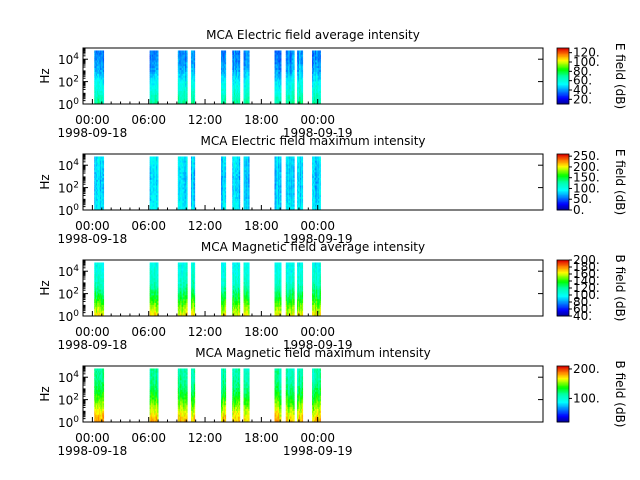 This screenshot has width=640, height=480. Describe the element at coordinates (563, 185) in the screenshot. I see `colorbar-segment` at that location.